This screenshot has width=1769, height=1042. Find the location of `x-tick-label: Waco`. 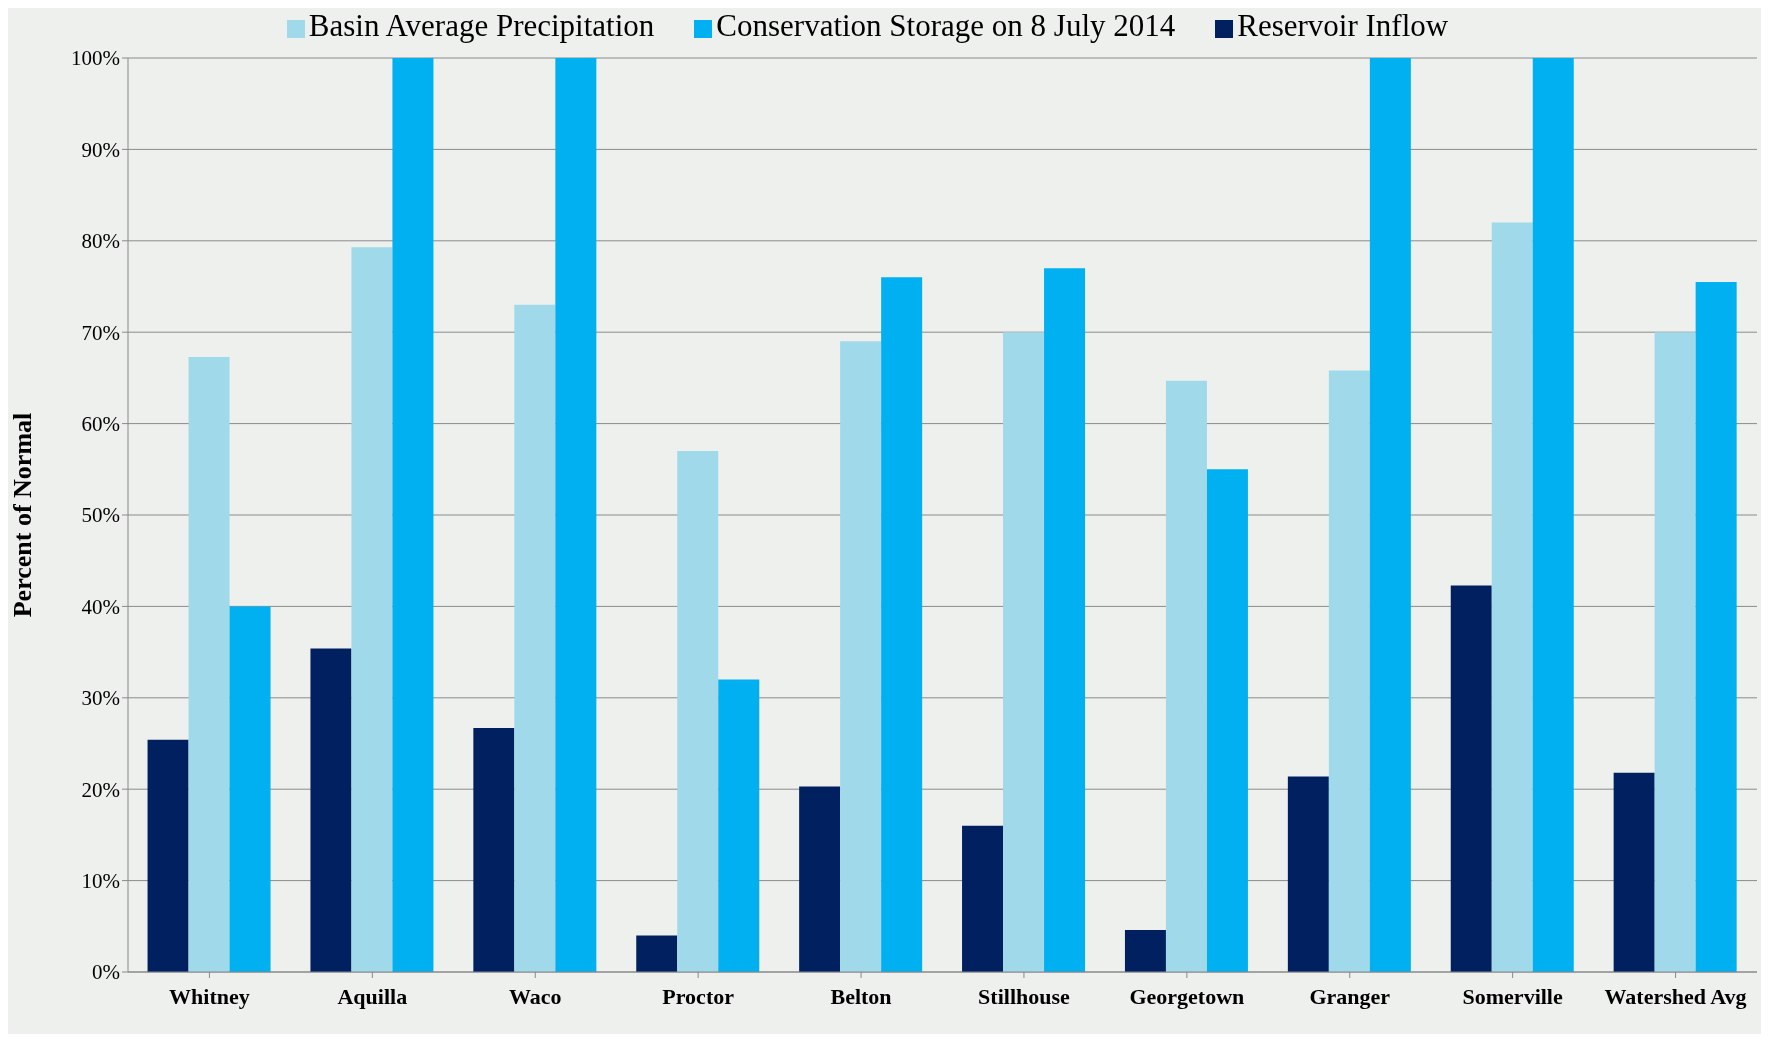

x-tick-label: Waco is located at coordinates (535, 996).